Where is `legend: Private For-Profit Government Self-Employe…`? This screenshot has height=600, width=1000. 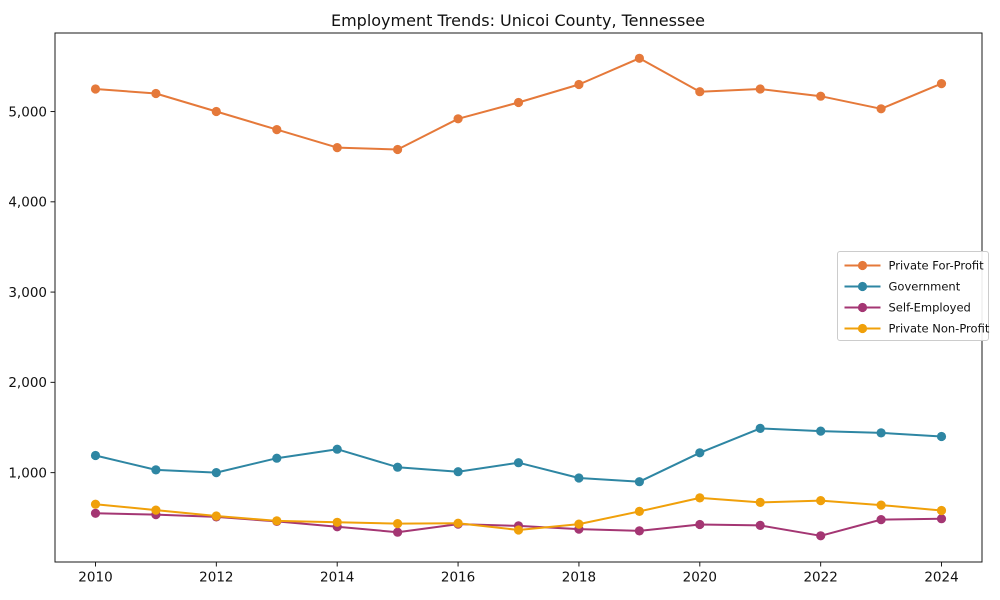 legend: Private For-Profit Government Self-Employe… is located at coordinates (913, 296).